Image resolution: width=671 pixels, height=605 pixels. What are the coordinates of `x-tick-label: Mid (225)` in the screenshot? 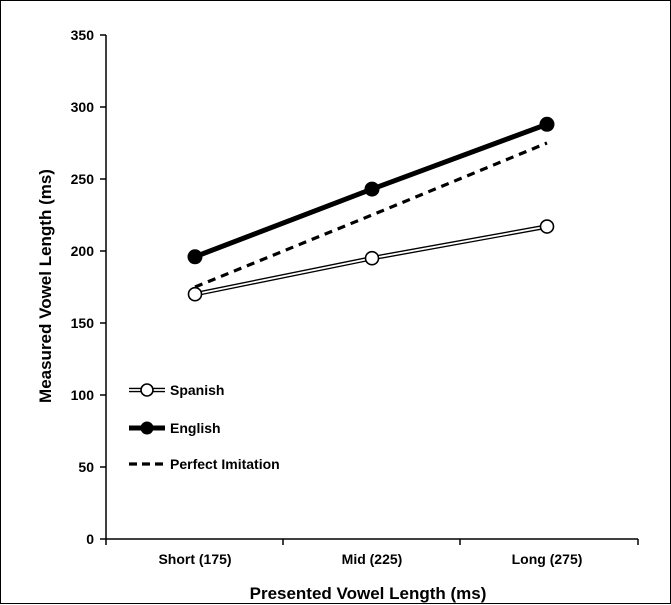 It's located at (372, 559).